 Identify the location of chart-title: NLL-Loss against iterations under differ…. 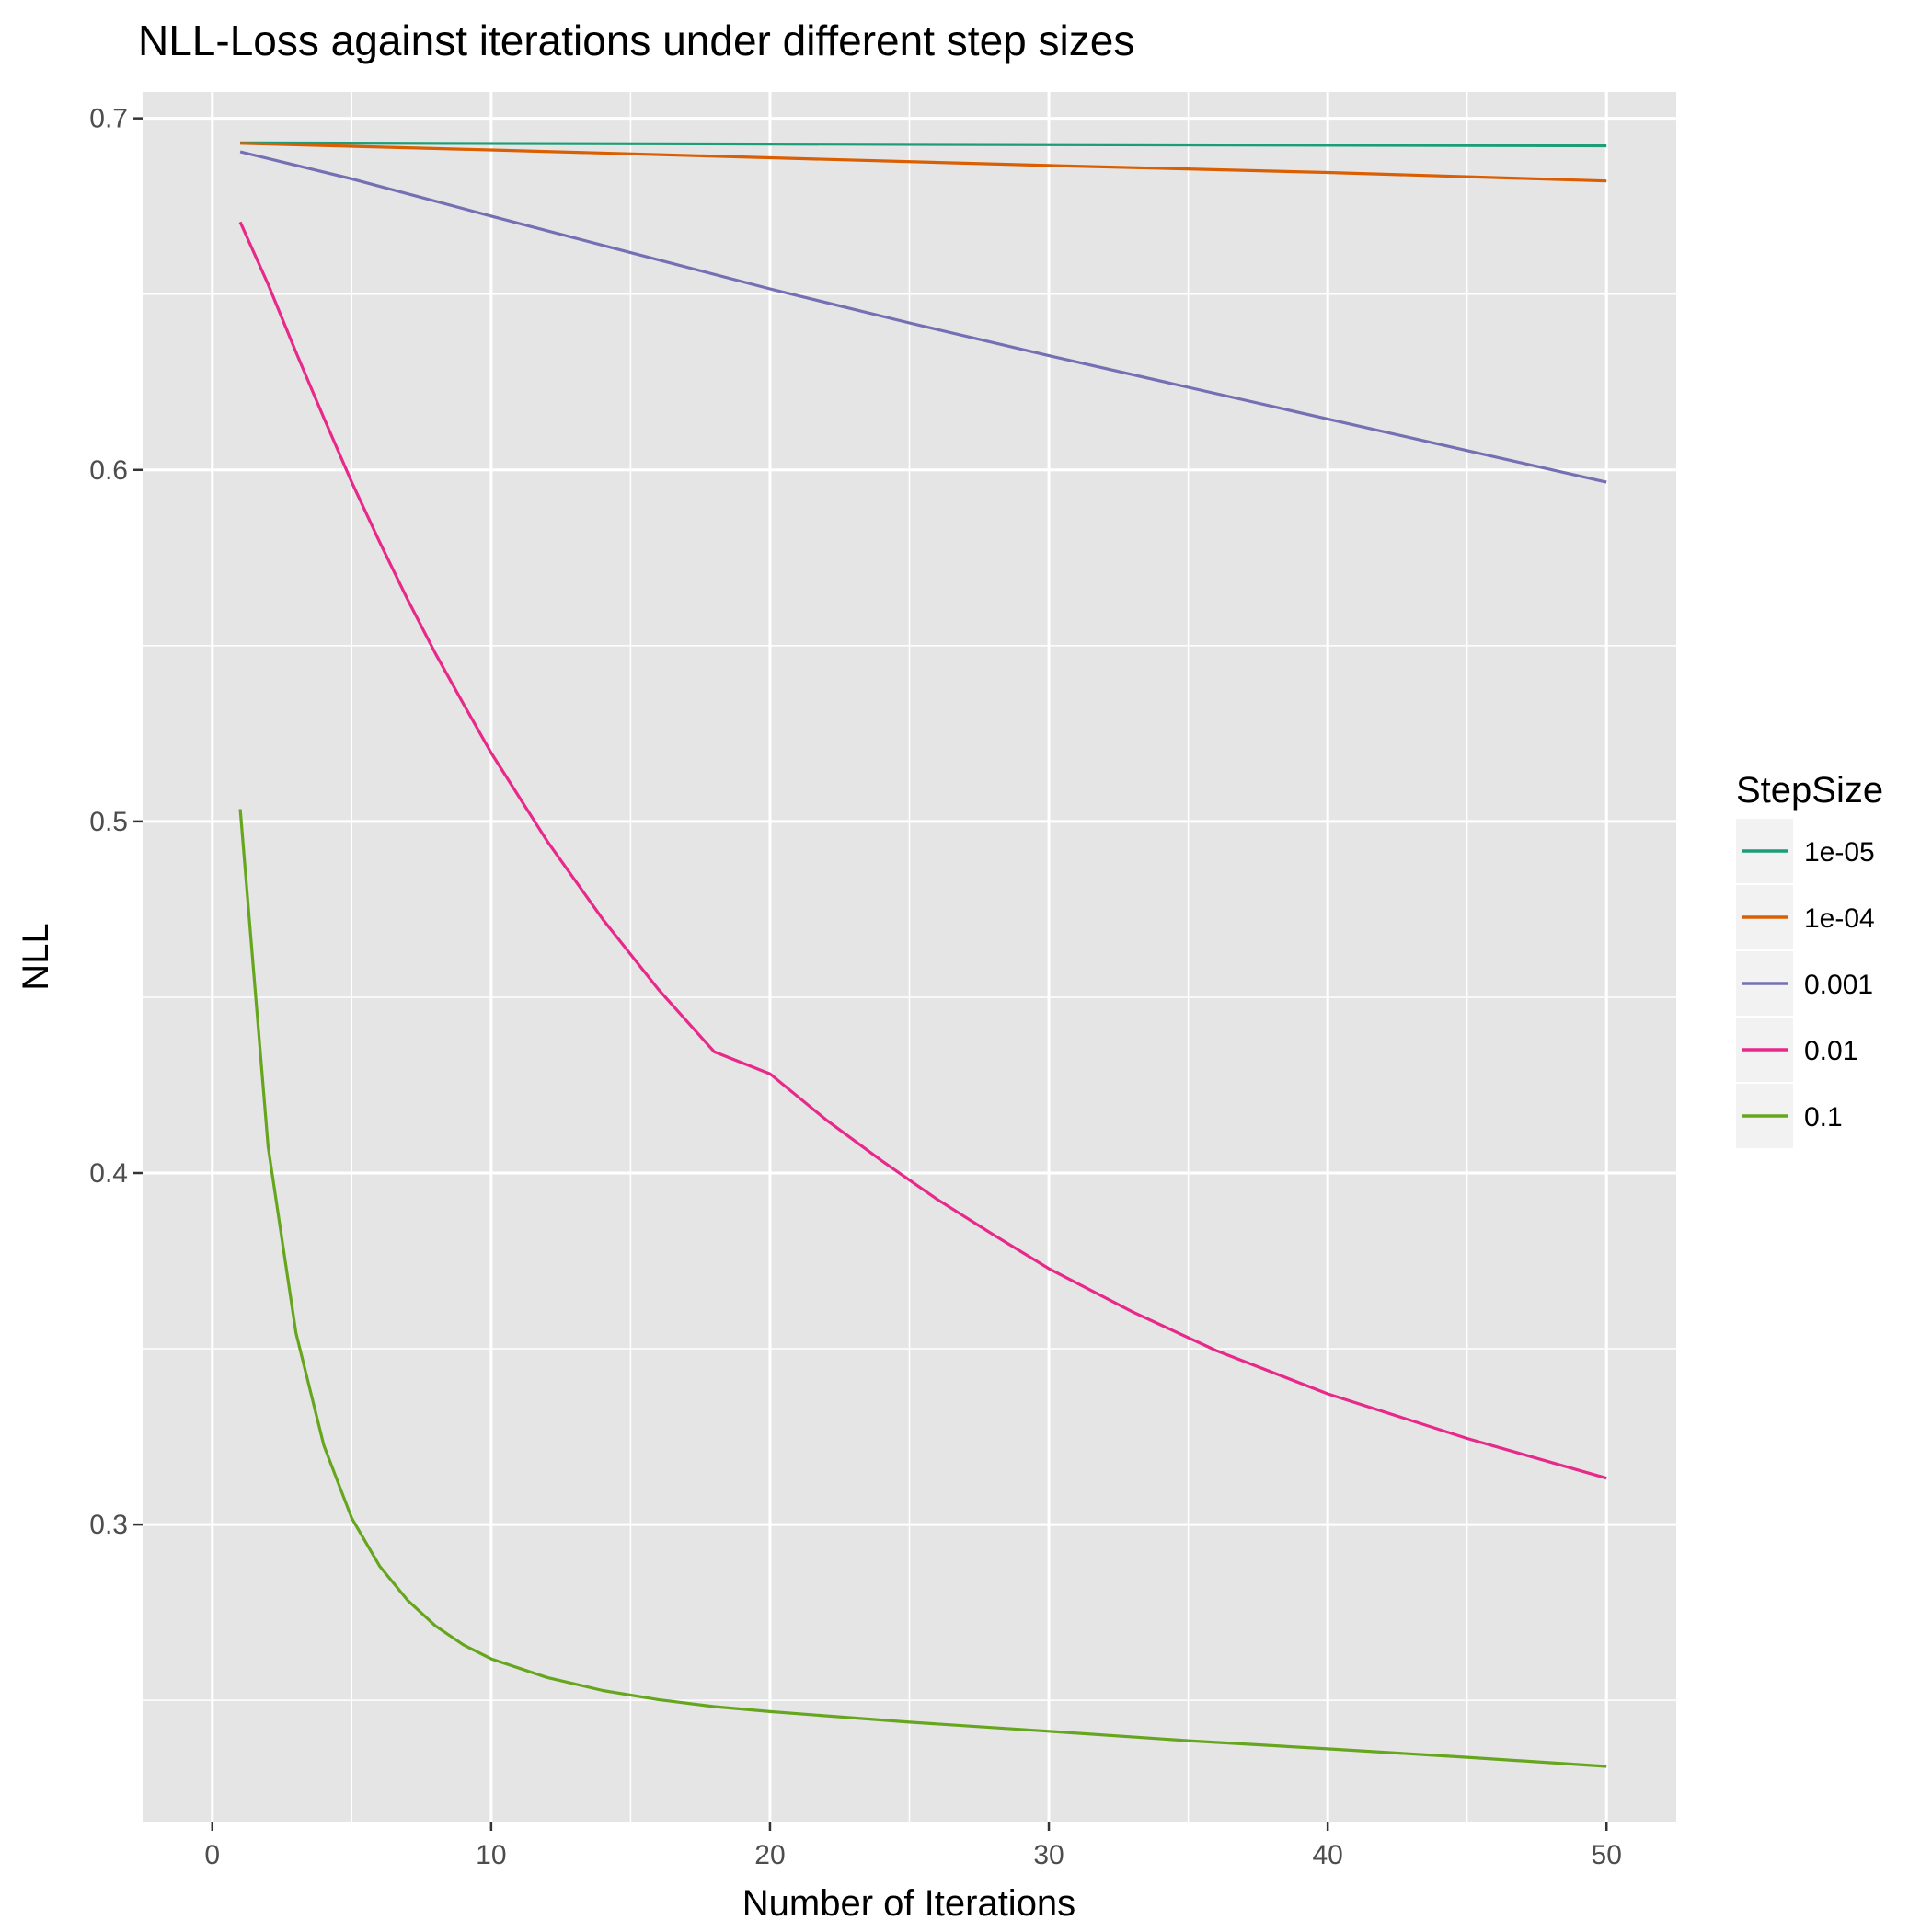
(636, 40).